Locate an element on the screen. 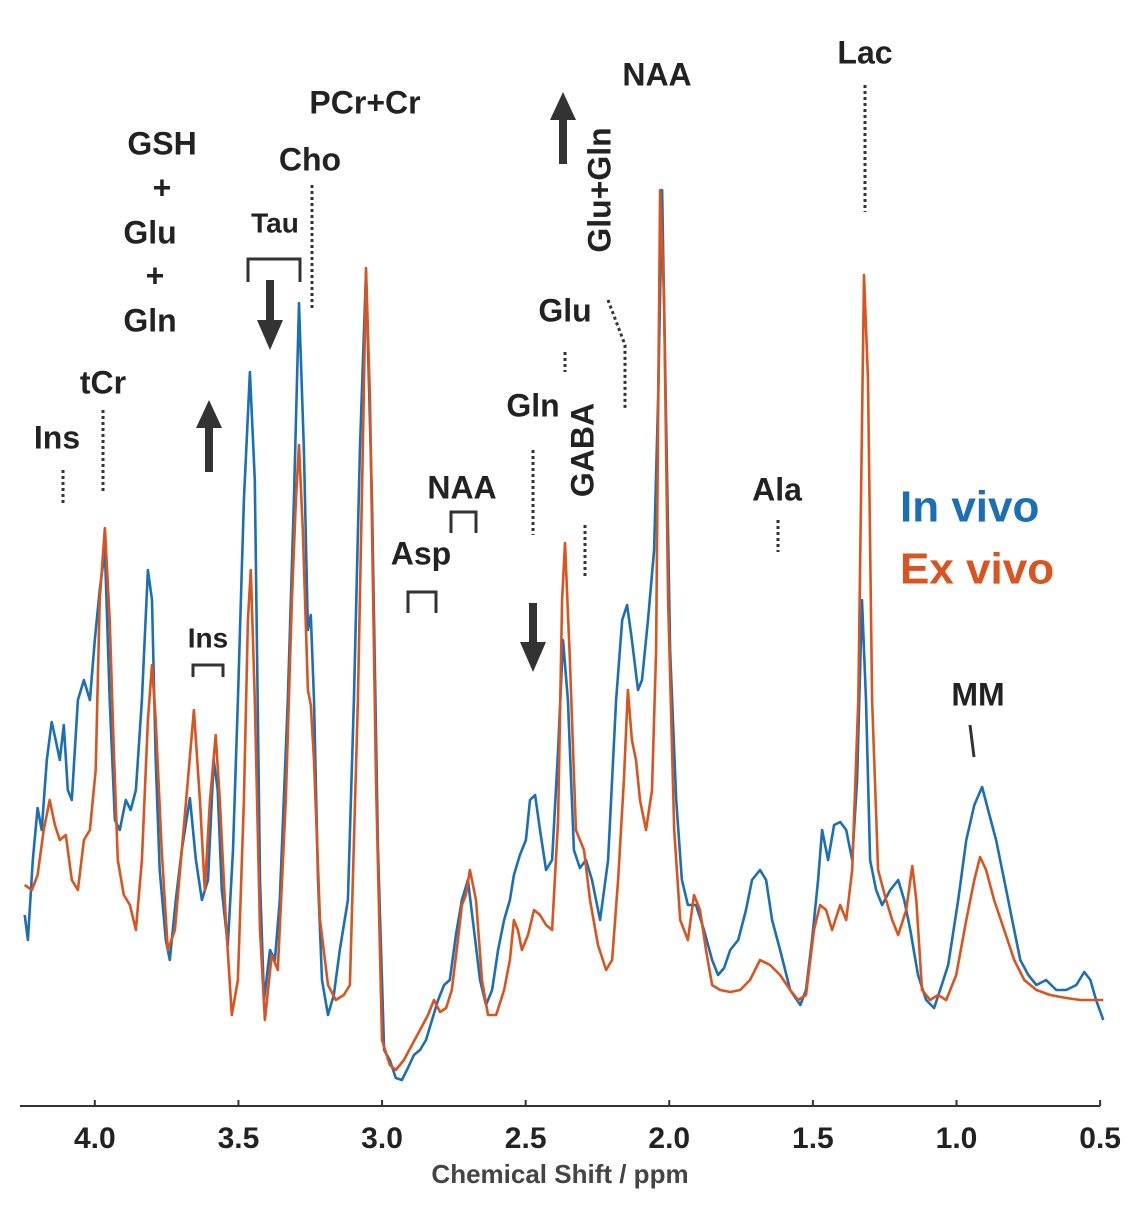  x-tick-label: 2.0 is located at coordinates (669, 1138).